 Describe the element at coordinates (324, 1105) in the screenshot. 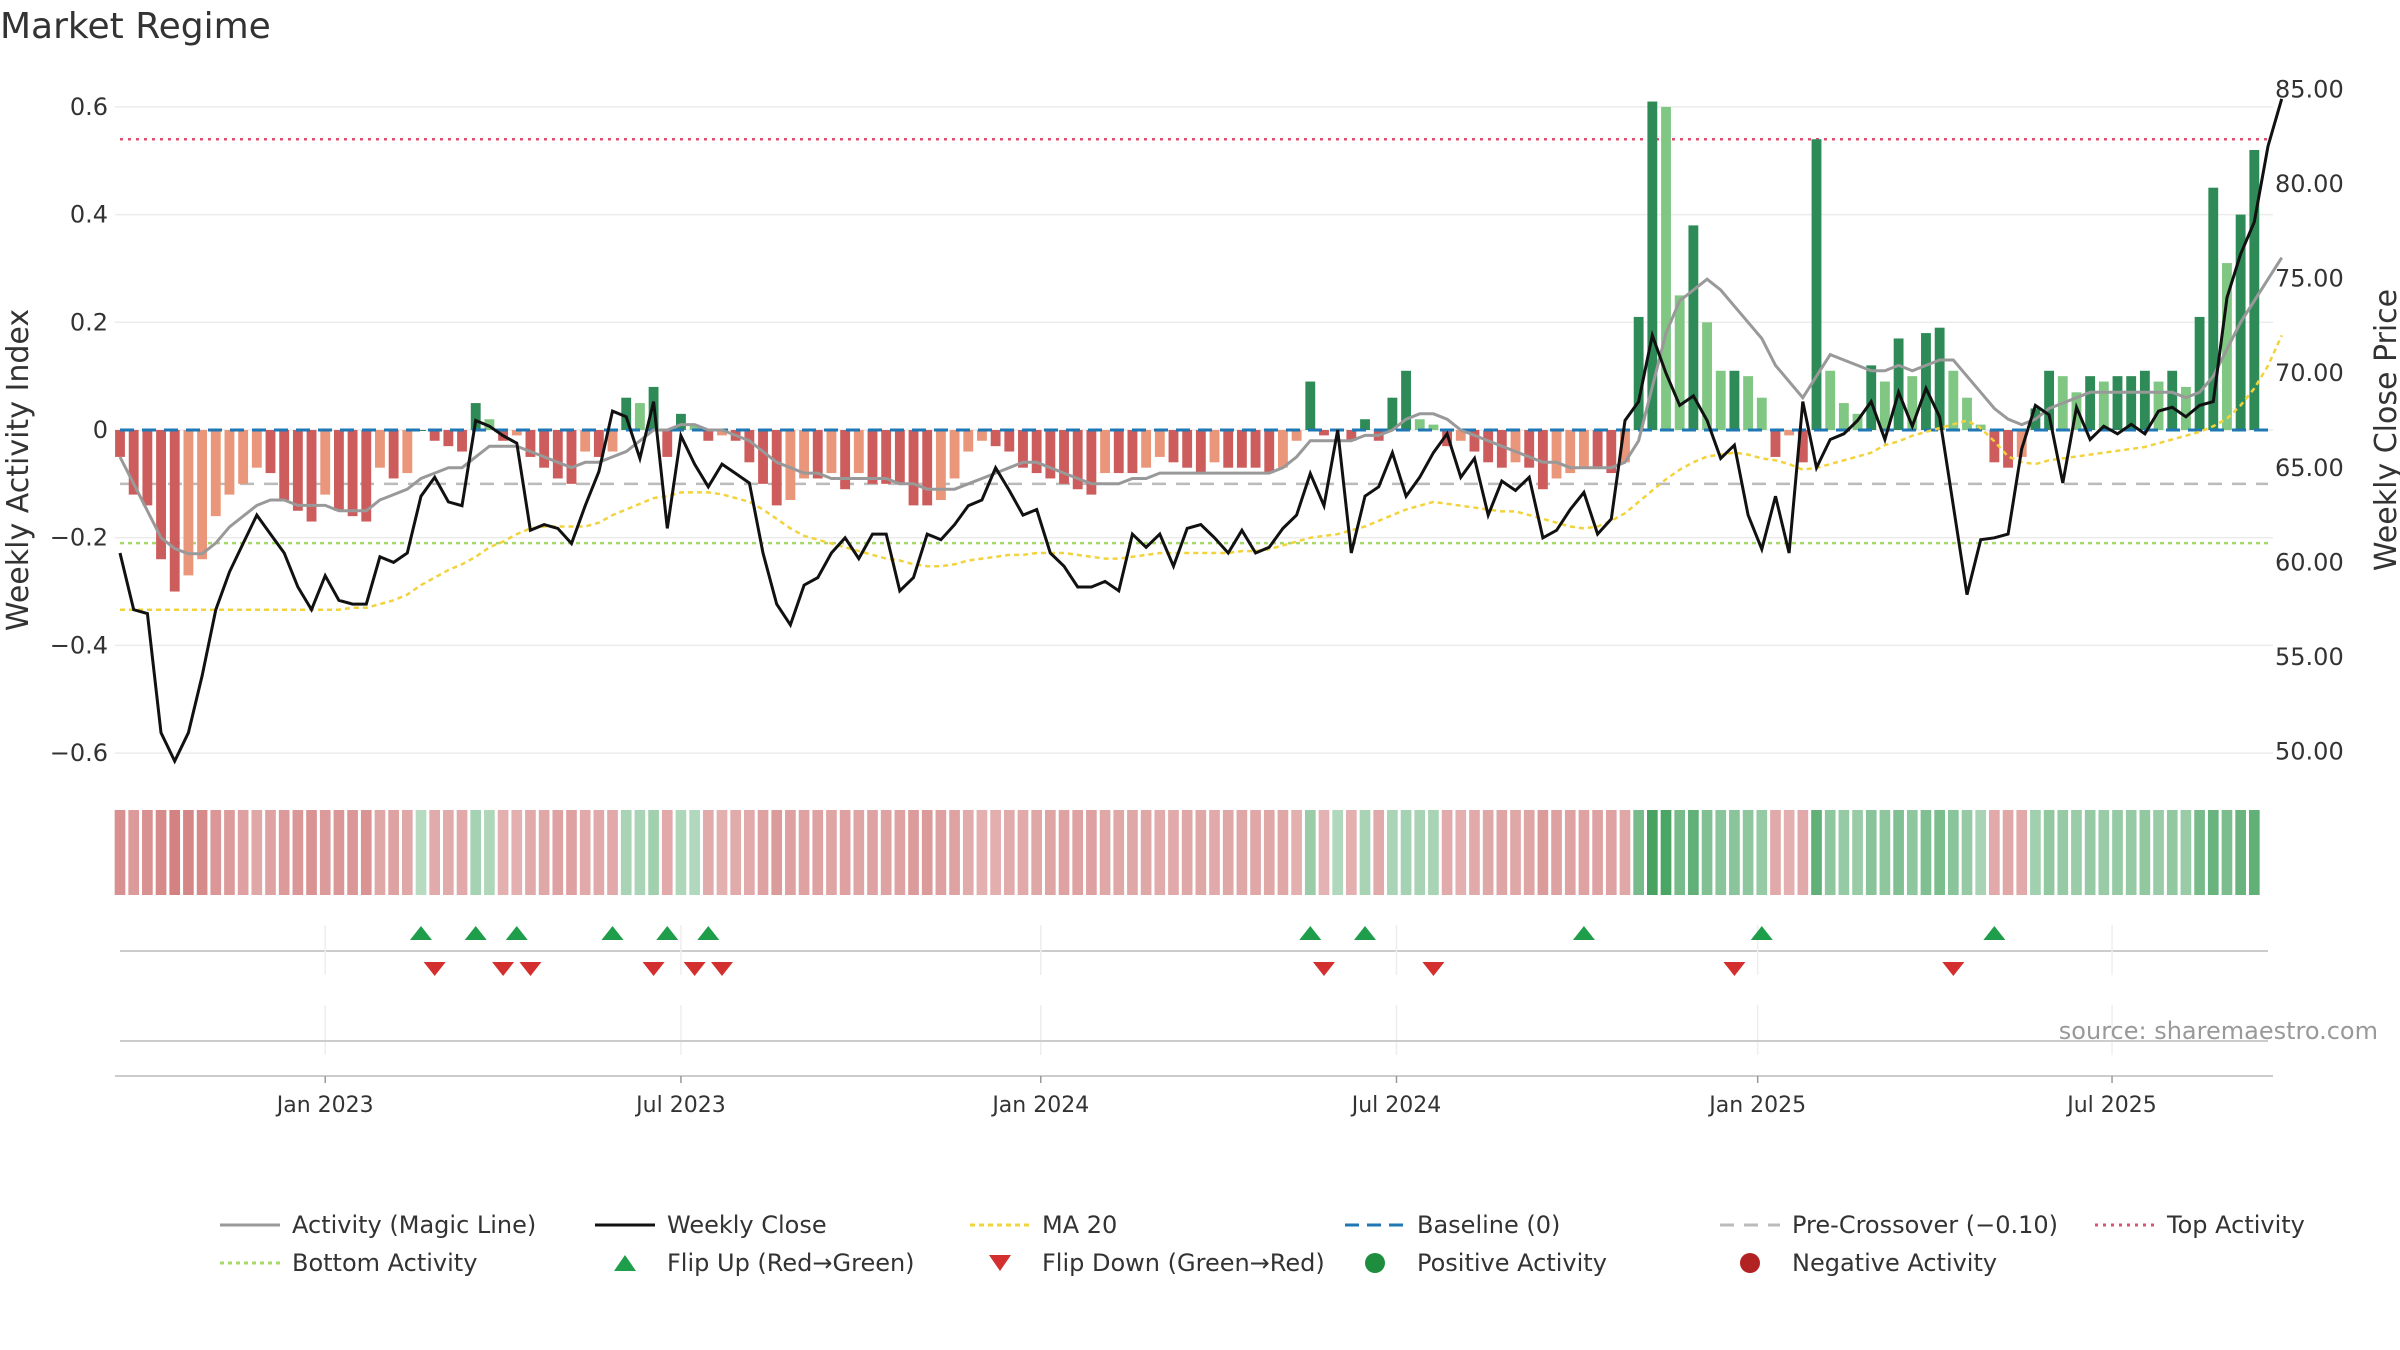

I see `x-tick-label: Jan 2023` at that location.